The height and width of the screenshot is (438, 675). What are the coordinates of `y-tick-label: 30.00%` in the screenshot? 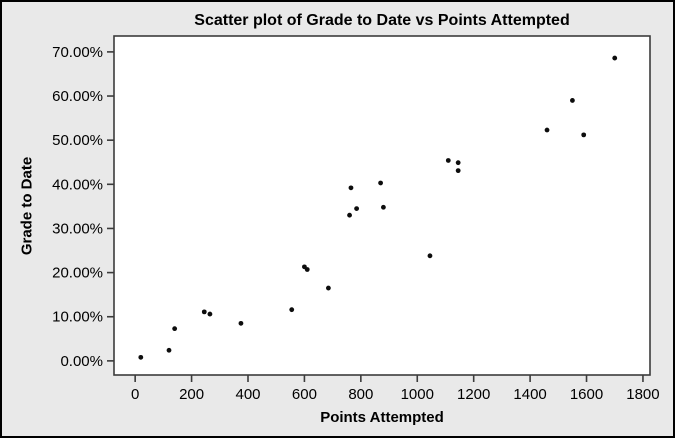 It's located at (77, 228).